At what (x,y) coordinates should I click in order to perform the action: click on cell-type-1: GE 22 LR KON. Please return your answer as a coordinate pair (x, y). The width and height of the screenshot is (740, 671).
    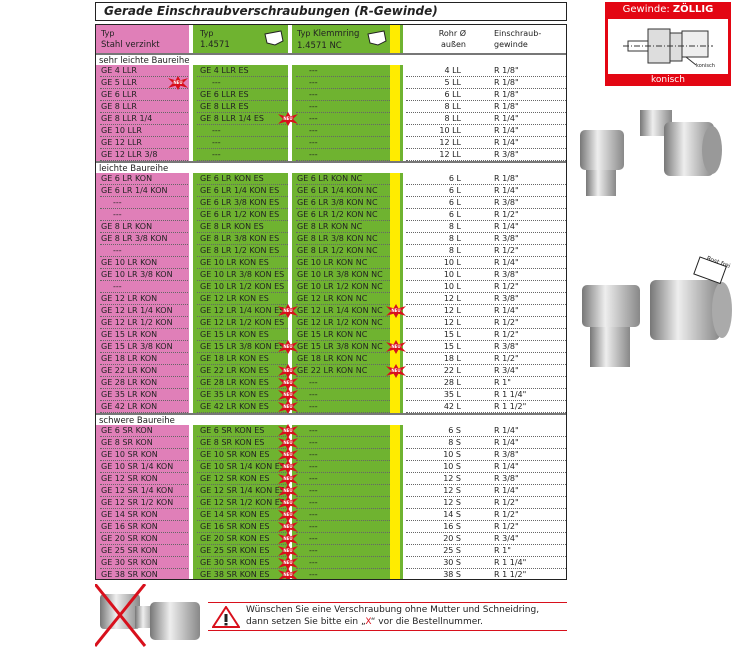
    Looking at the image, I should click on (129, 370).